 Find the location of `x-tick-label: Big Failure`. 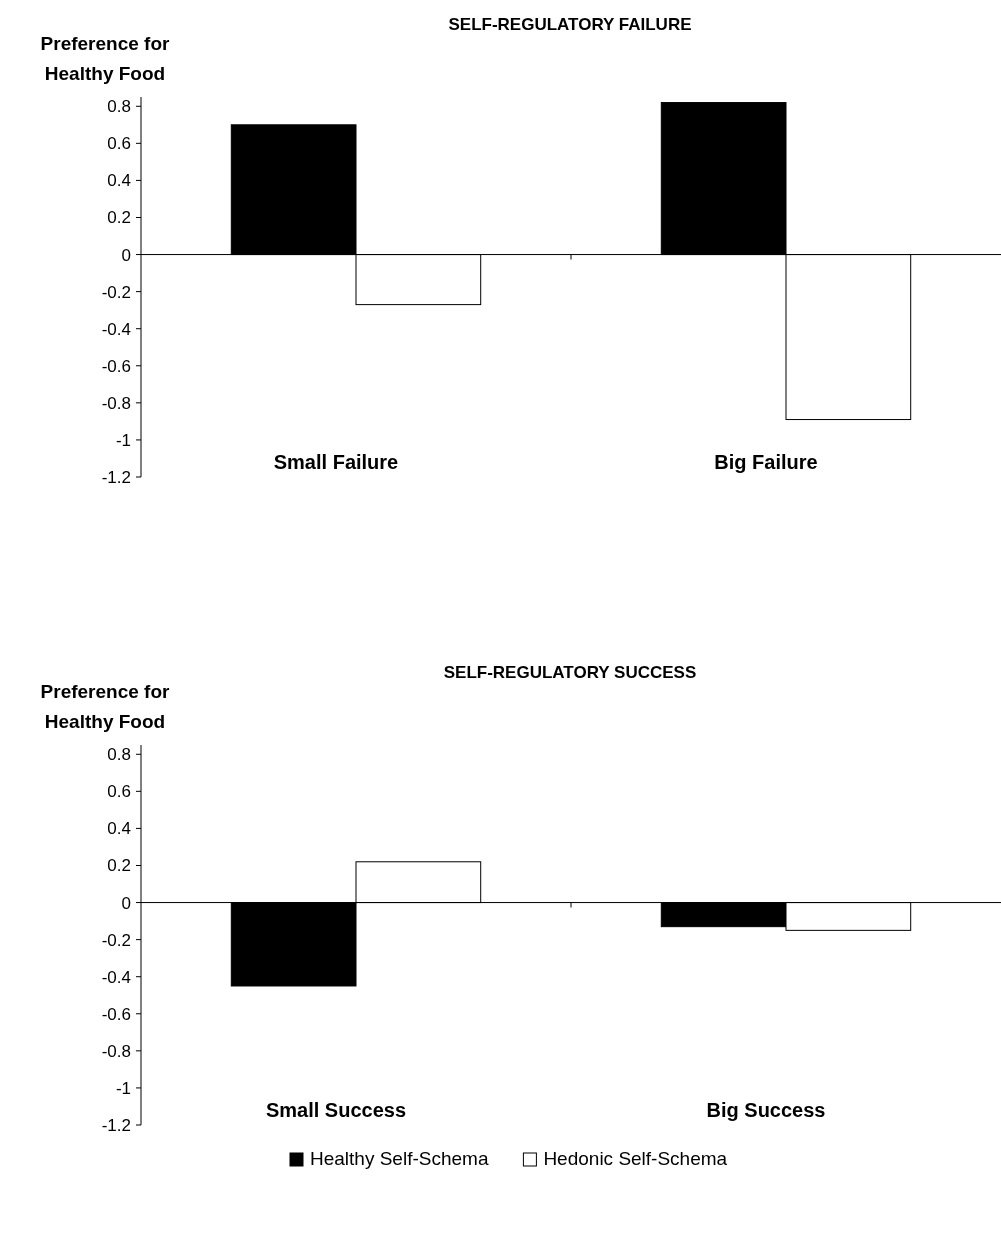

x-tick-label: Big Failure is located at coordinates (766, 462).